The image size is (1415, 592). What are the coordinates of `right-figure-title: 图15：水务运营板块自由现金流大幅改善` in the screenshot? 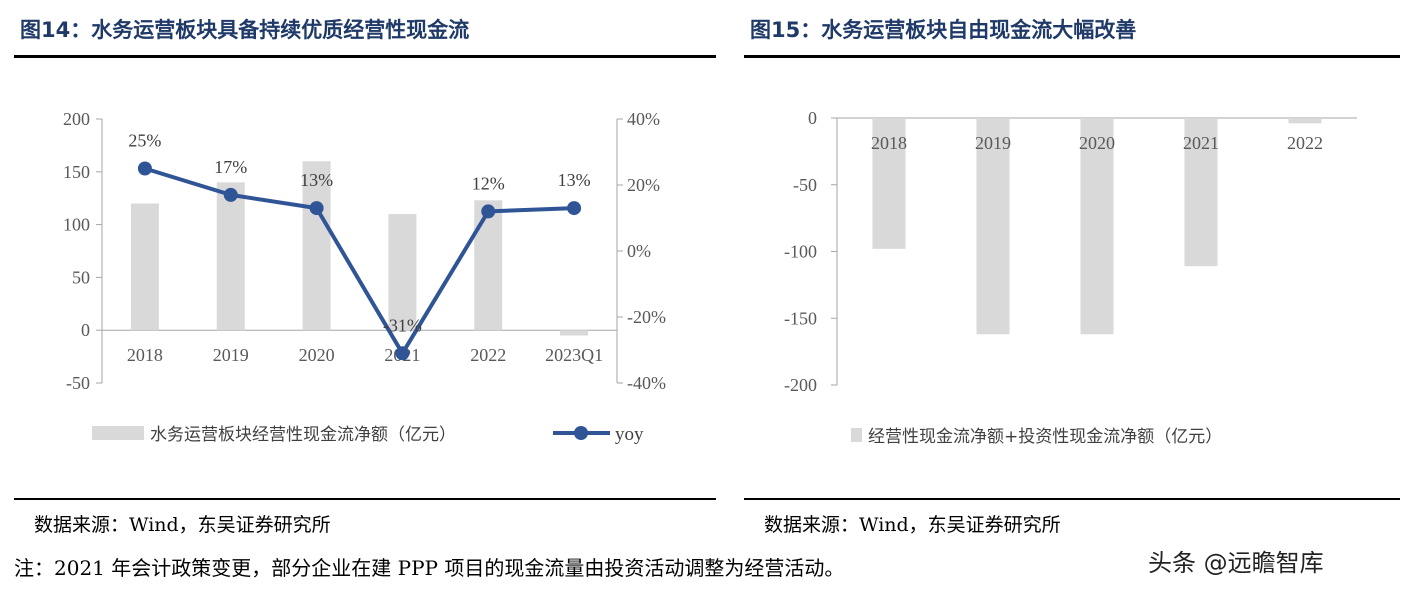 It's located at (943, 30).